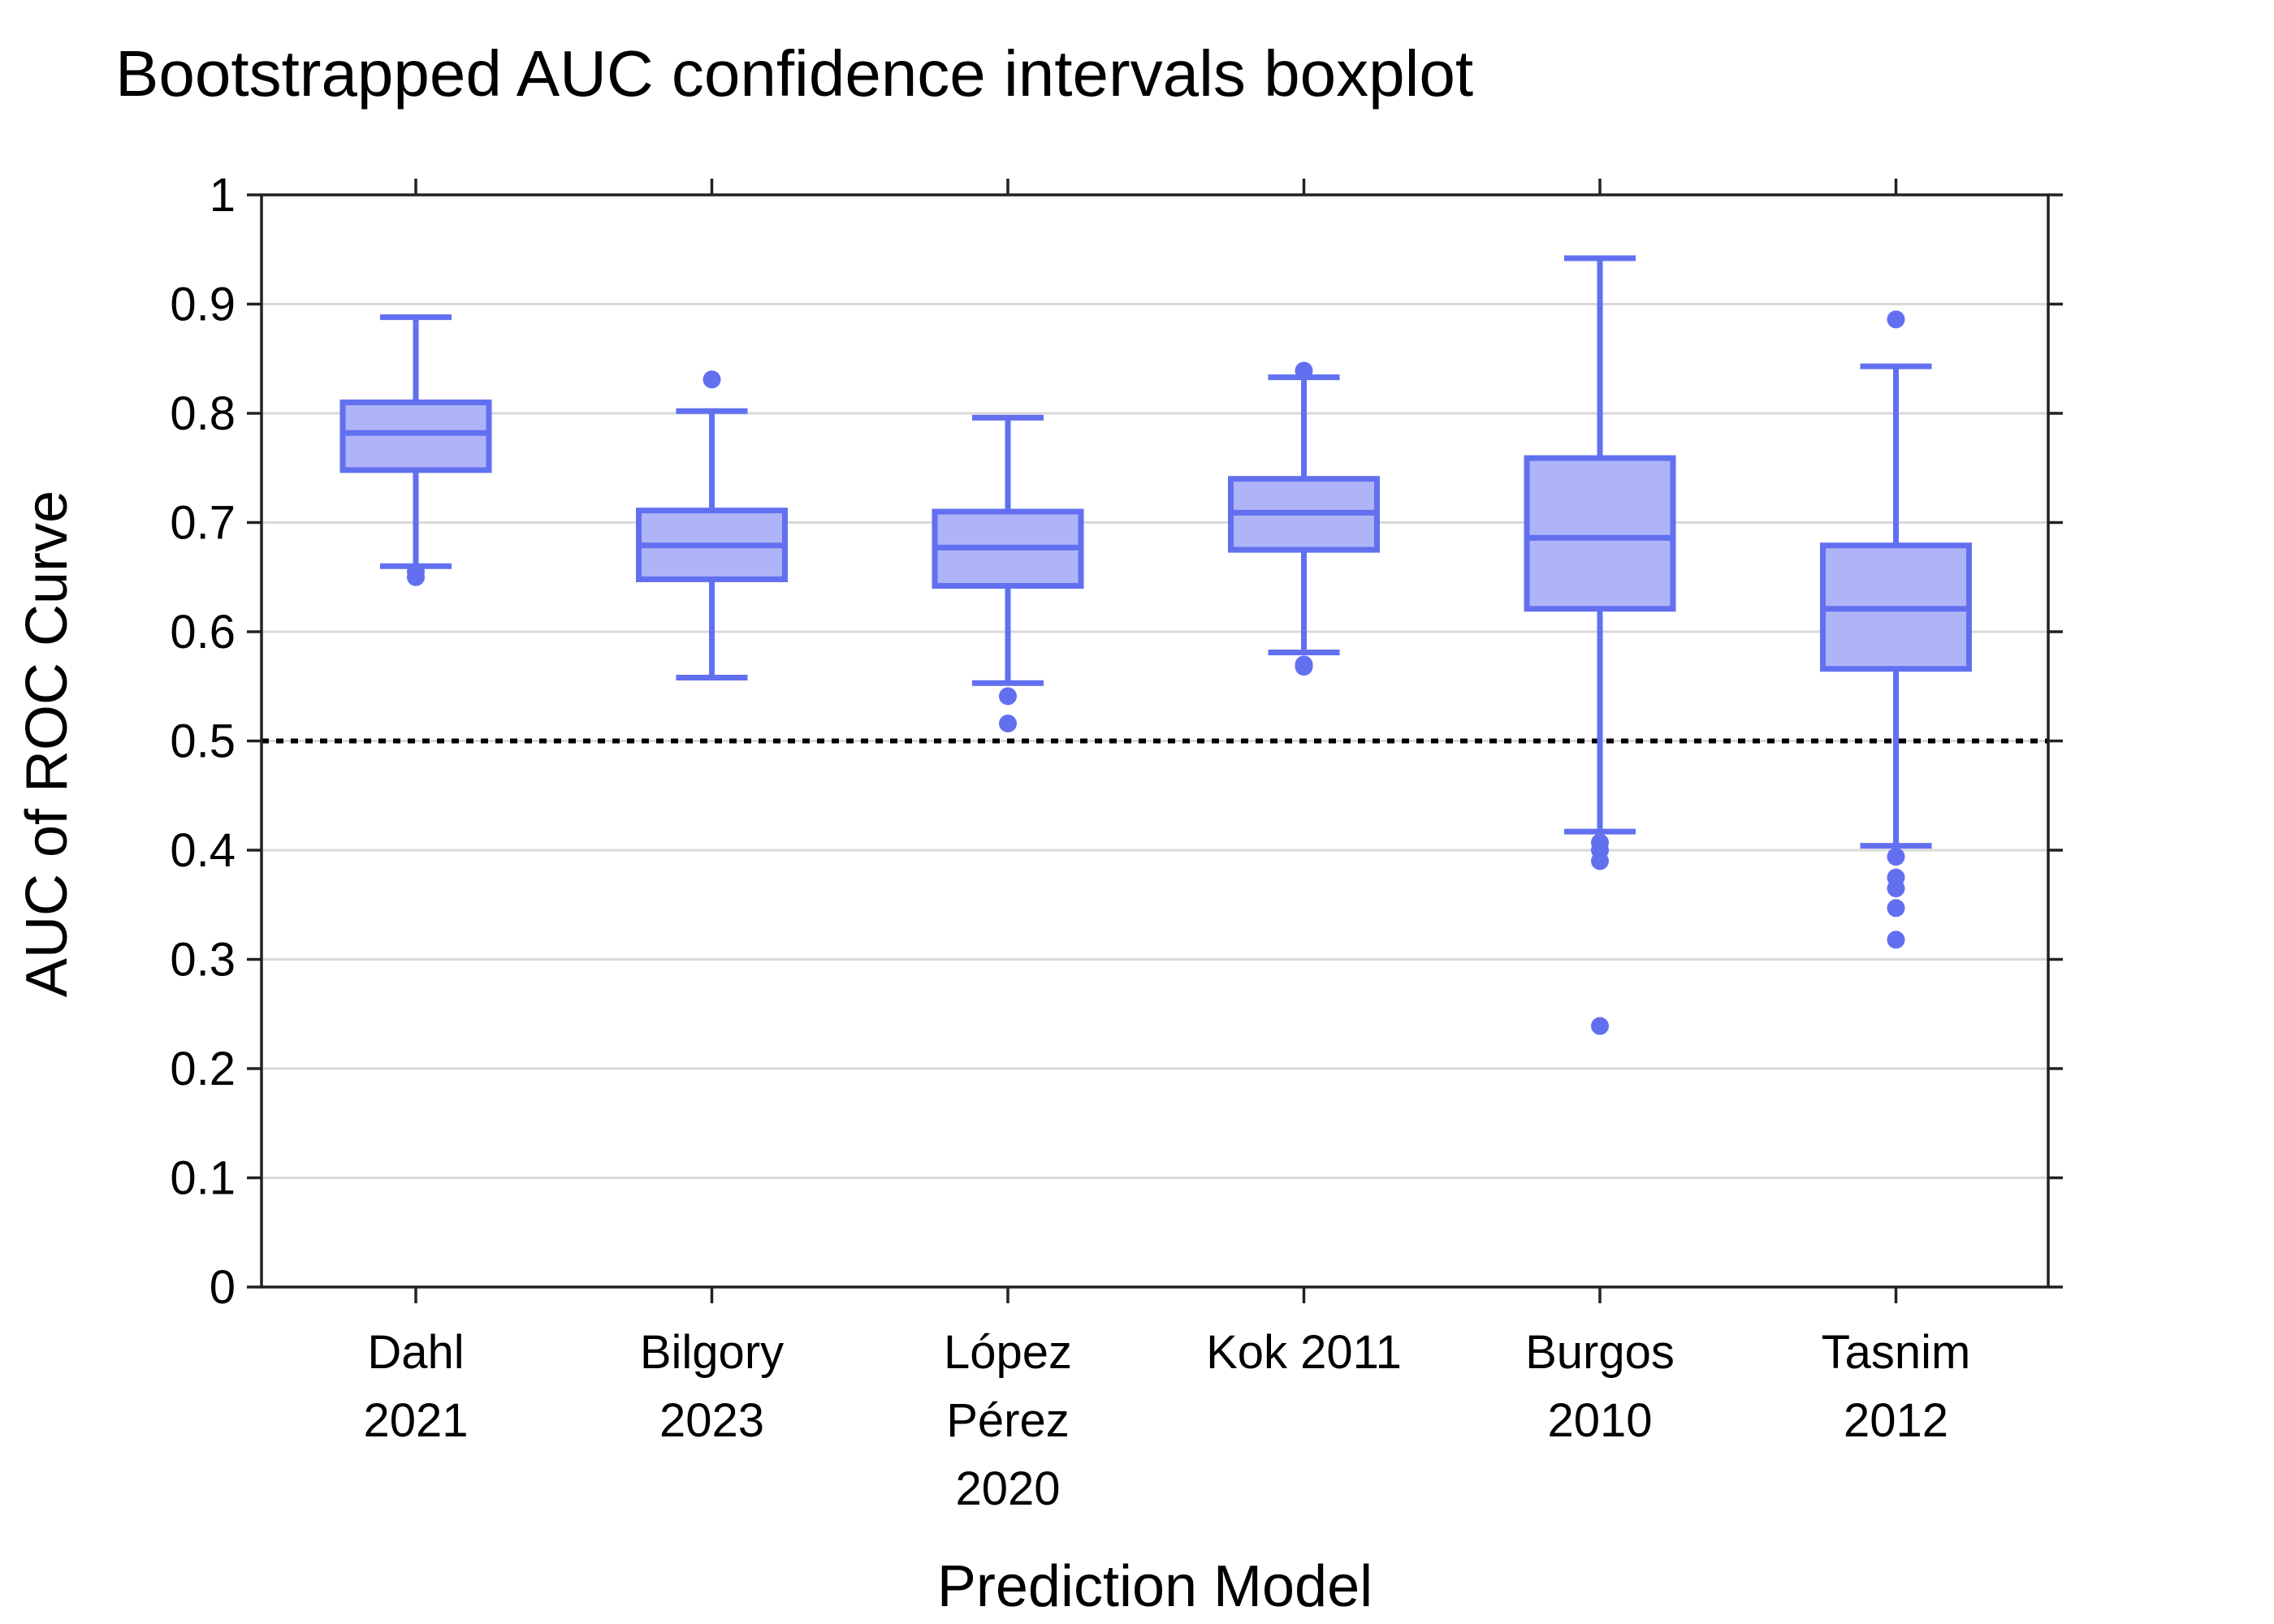 This screenshot has width=2274, height=1624. I want to click on x-tick-label-line: Tasnim, so click(1896, 1353).